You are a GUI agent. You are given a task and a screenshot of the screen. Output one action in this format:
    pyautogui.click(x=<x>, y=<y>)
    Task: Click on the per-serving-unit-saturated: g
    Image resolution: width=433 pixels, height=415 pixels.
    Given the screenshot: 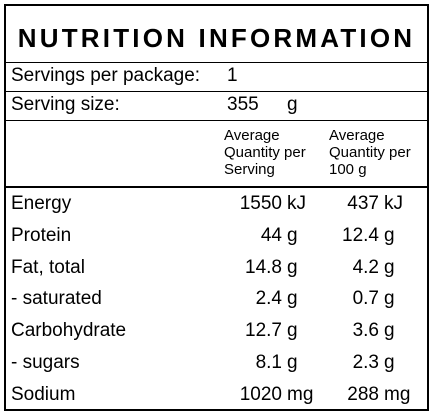 What is the action you would take?
    pyautogui.click(x=292, y=298)
    